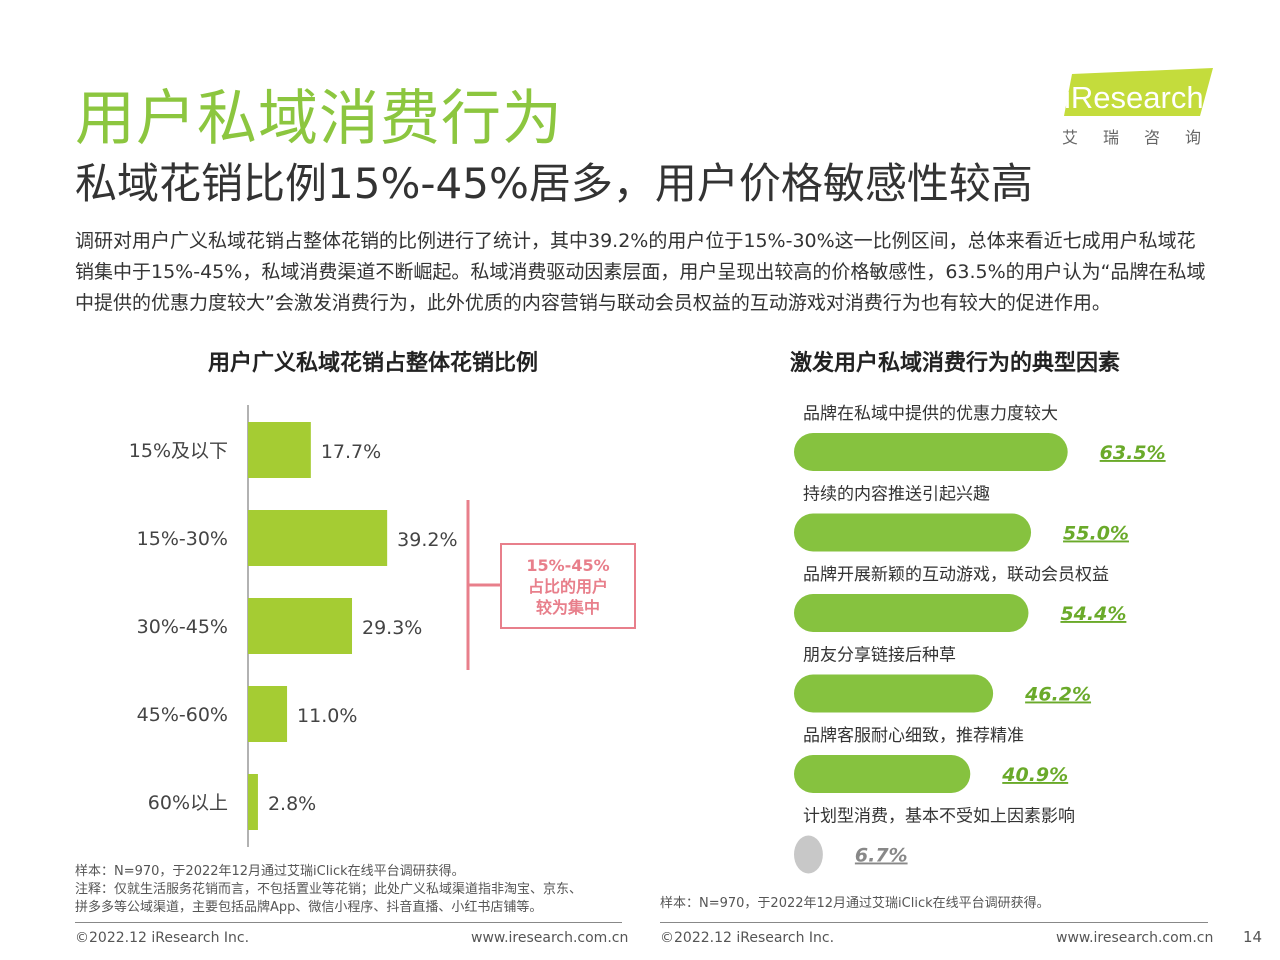 The image size is (1280, 960). What do you see at coordinates (1034, 775) in the screenshot?
I see `right-value-label-4: 40.9%` at bounding box center [1034, 775].